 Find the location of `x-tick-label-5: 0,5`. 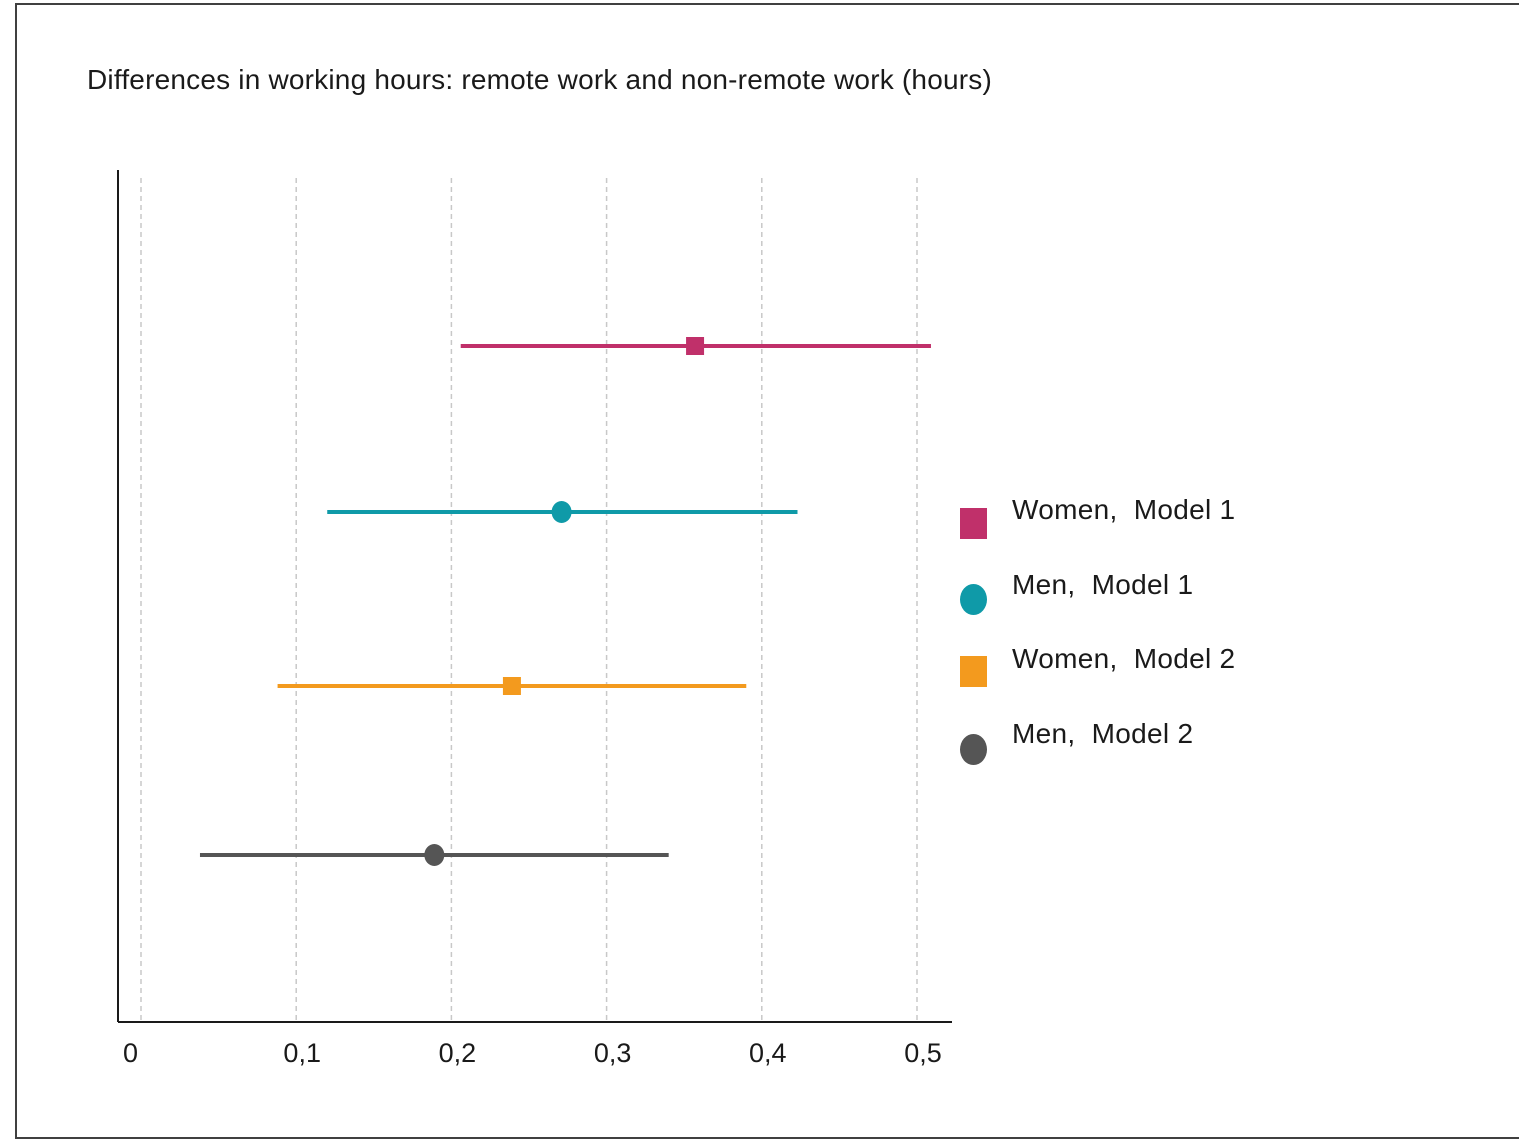

x-tick-label-5: 0,5 is located at coordinates (923, 1053).